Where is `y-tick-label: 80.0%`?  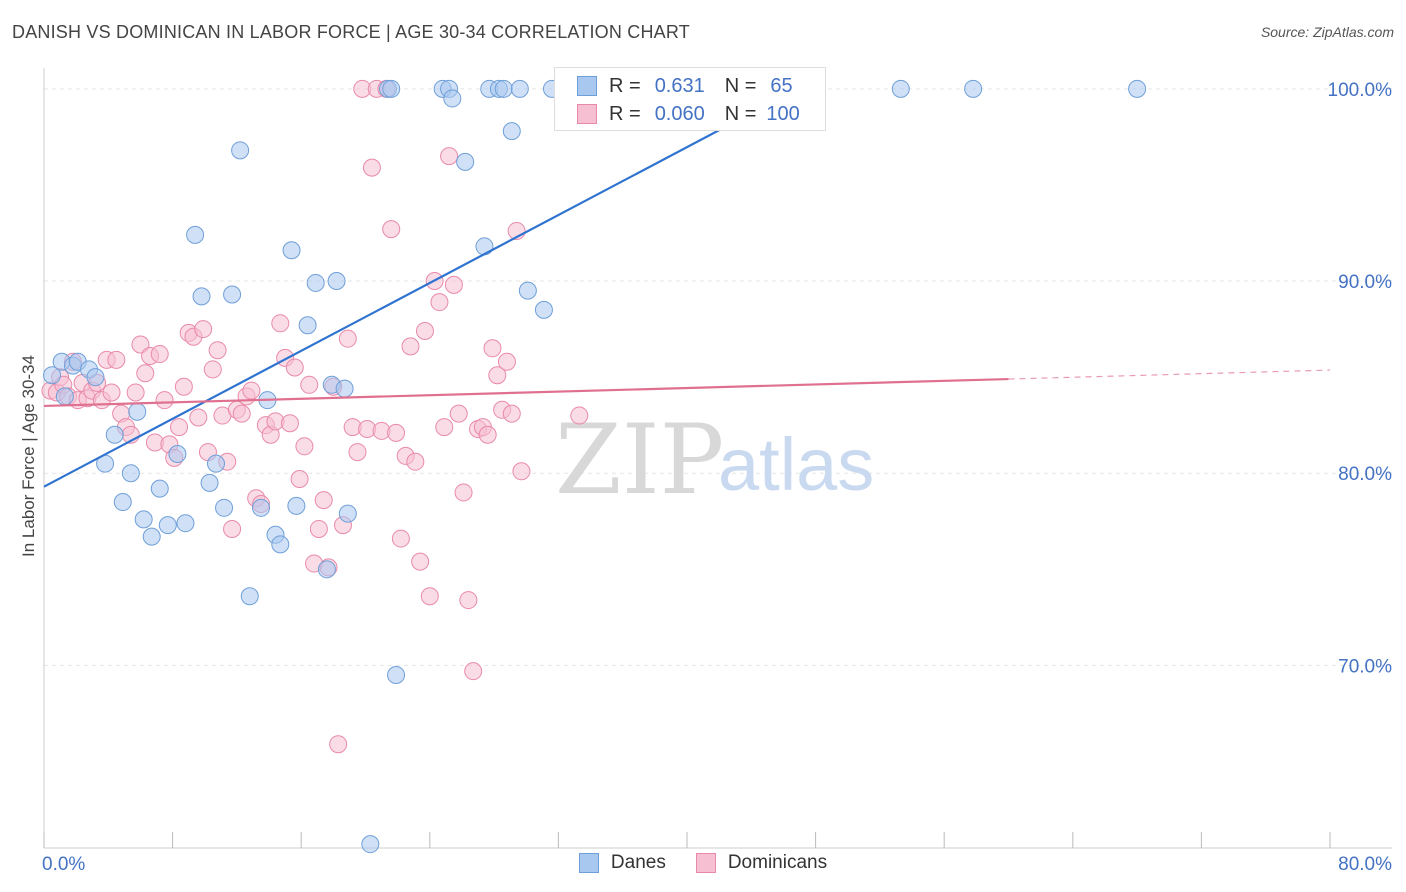
y-tick-label: 80.0% is located at coordinates (1365, 474).